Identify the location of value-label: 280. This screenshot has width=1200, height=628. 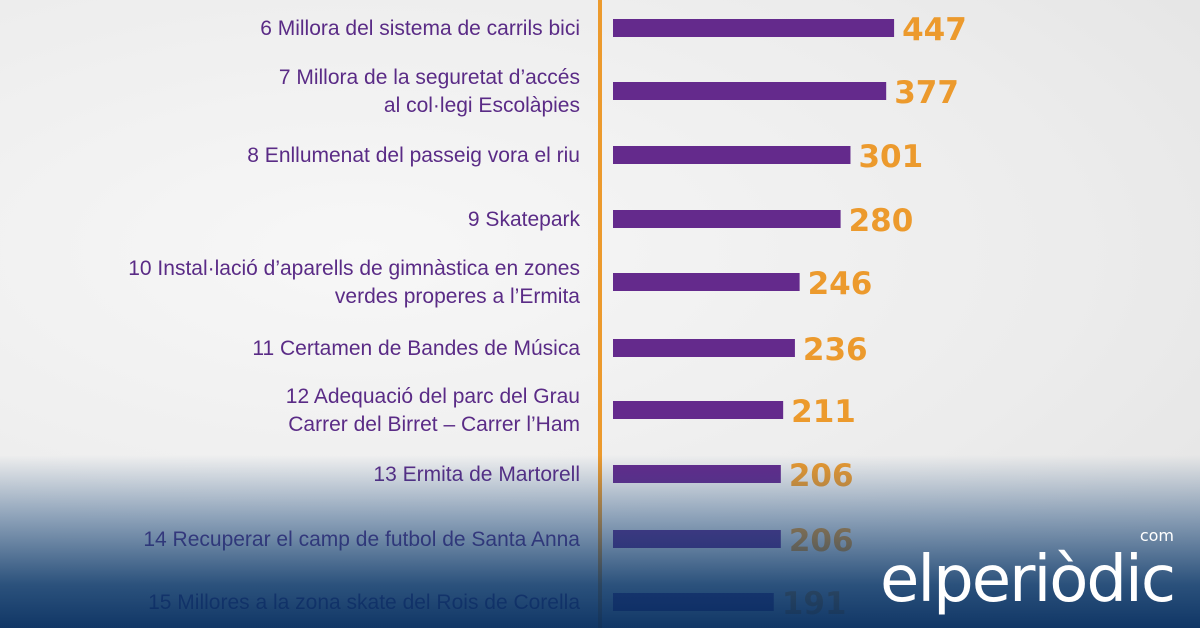
(881, 221).